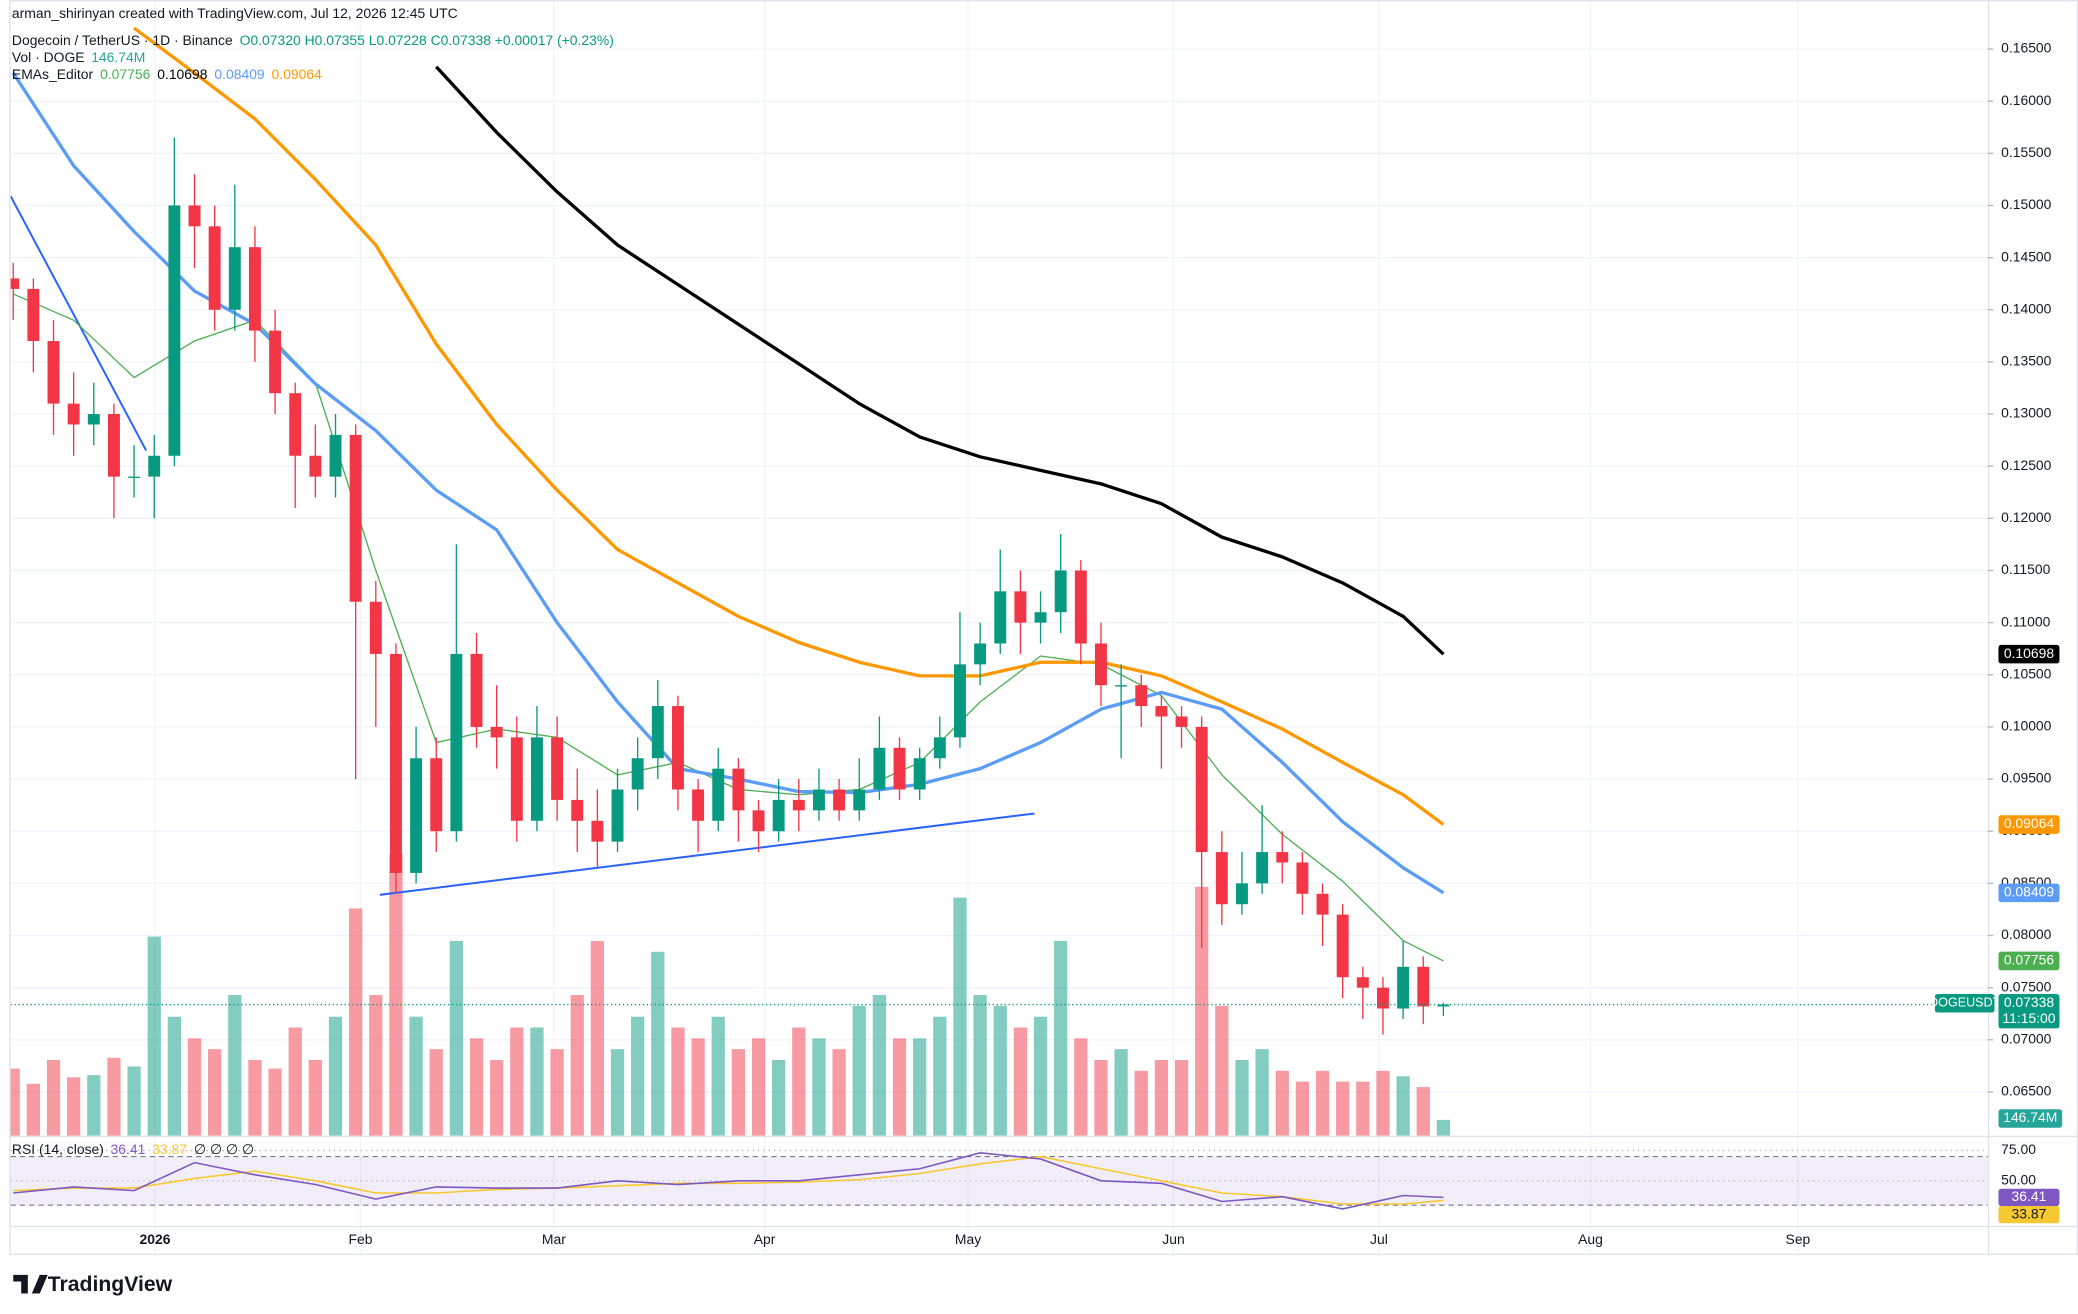 The height and width of the screenshot is (1314, 2078). Describe the element at coordinates (1173, 1239) in the screenshot. I see `x-tick-label: Jun` at that location.